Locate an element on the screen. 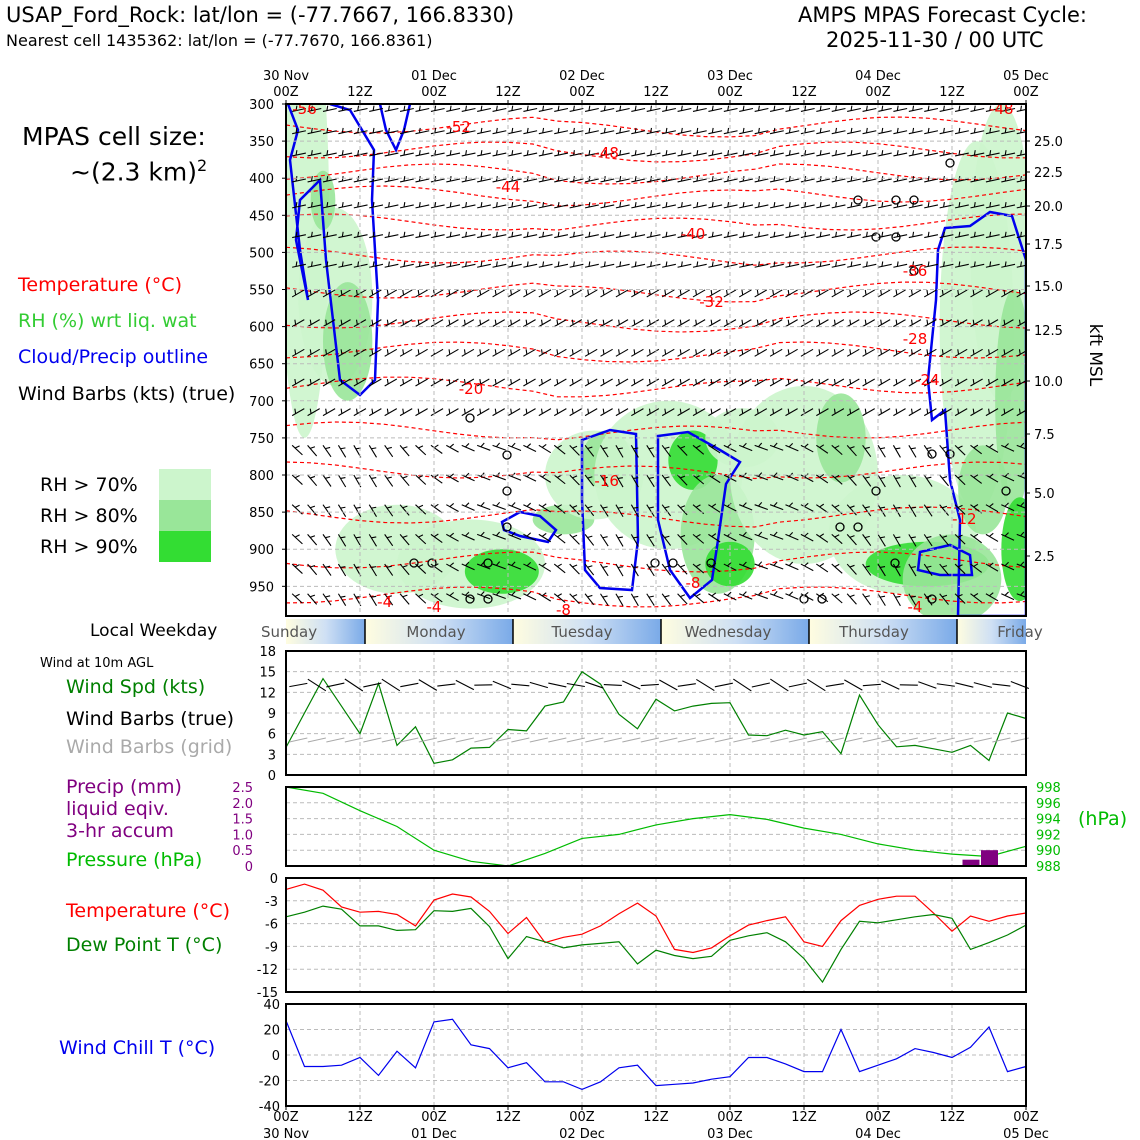  rh-shading is located at coordinates (501, 571).